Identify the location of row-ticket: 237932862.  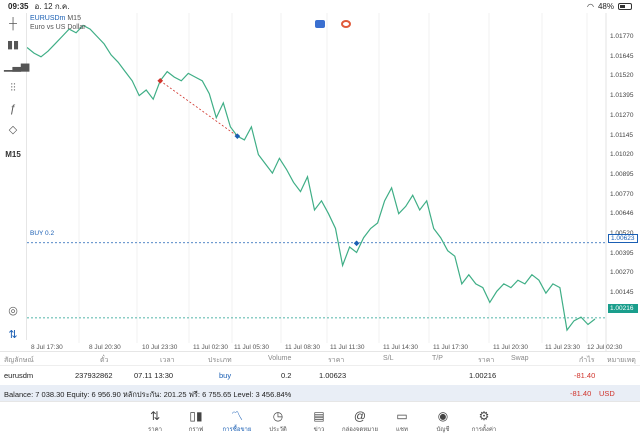
(94, 375).